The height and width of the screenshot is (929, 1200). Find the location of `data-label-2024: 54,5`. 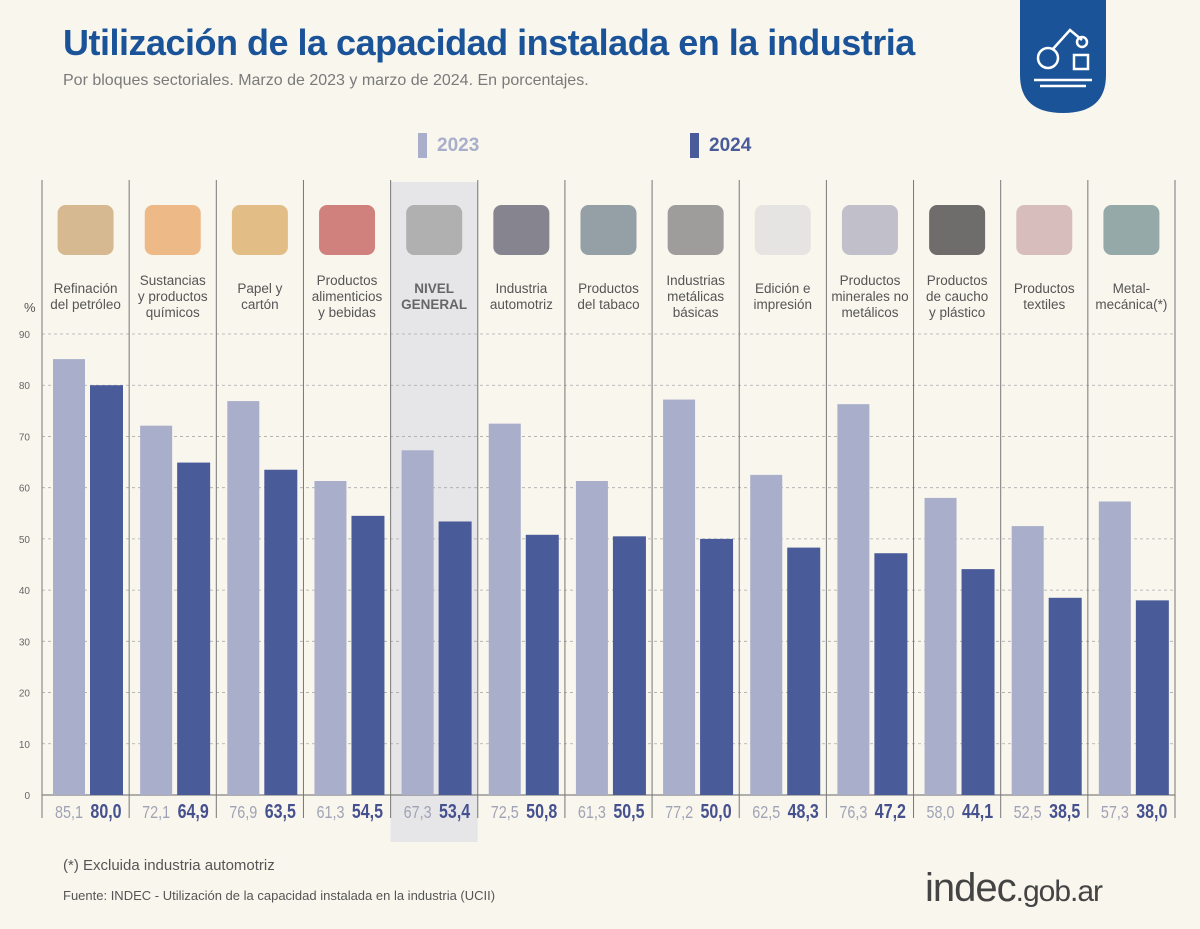

data-label-2024: 54,5 is located at coordinates (367, 811).